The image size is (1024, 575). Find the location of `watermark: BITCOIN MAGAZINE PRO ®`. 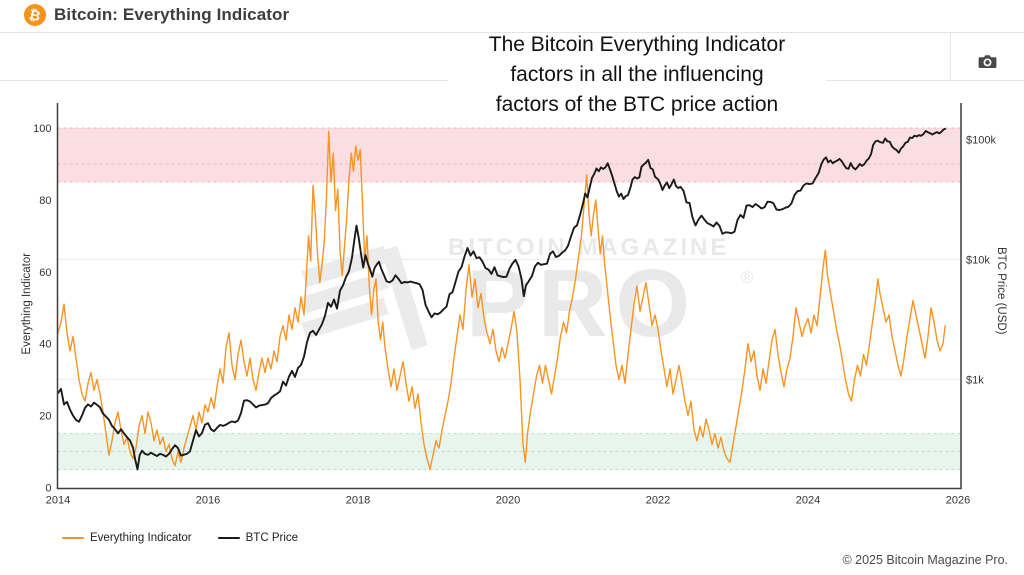

watermark: BITCOIN MAGAZINE PRO ® is located at coordinates (527, 296).